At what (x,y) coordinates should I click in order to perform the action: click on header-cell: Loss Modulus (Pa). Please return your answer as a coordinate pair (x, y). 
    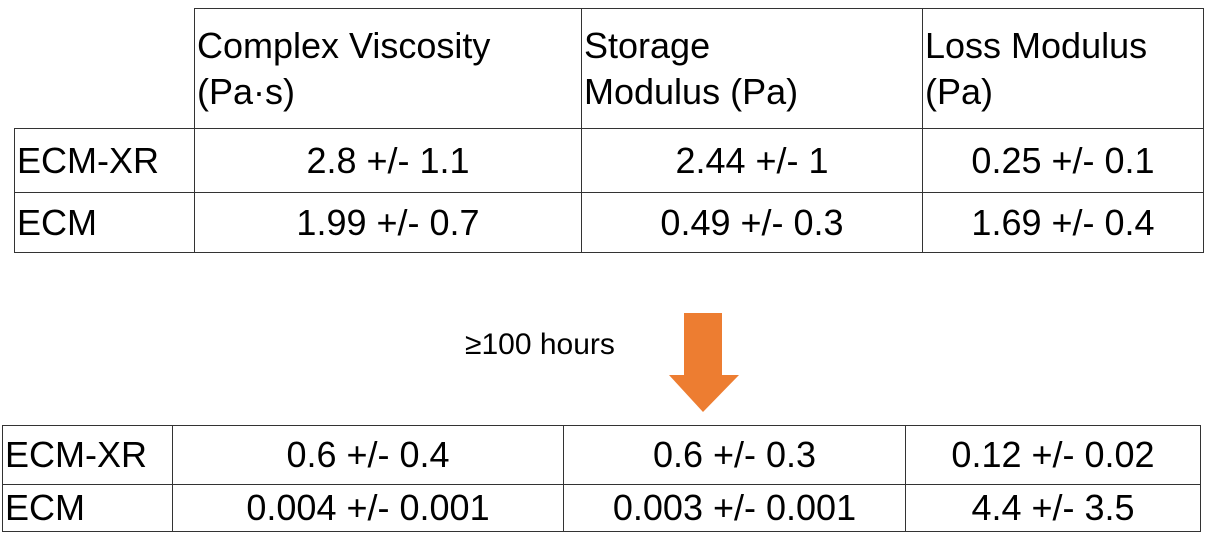
    Looking at the image, I should click on (1063, 68).